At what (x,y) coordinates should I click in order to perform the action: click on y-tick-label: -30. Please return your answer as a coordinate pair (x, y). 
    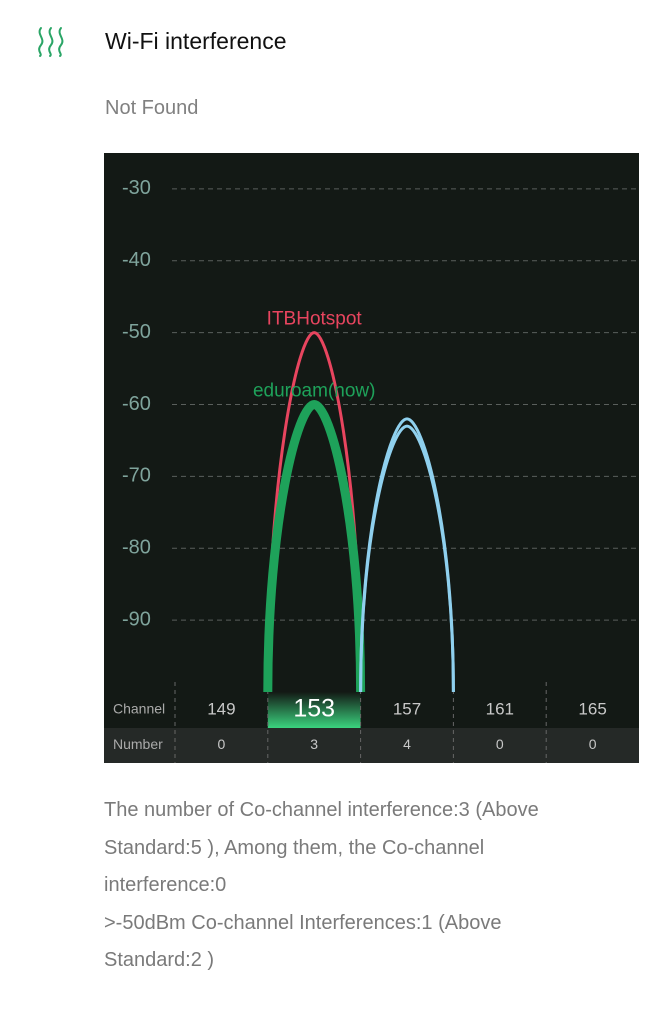
    Looking at the image, I should click on (136, 188).